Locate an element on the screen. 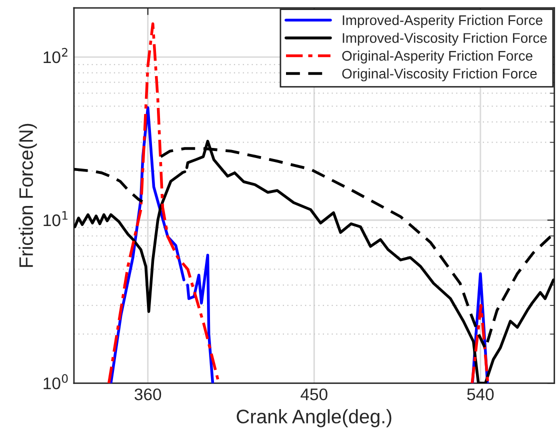 The width and height of the screenshot is (556, 443). y-axis-title: Friction Force(N) is located at coordinates (27, 195).